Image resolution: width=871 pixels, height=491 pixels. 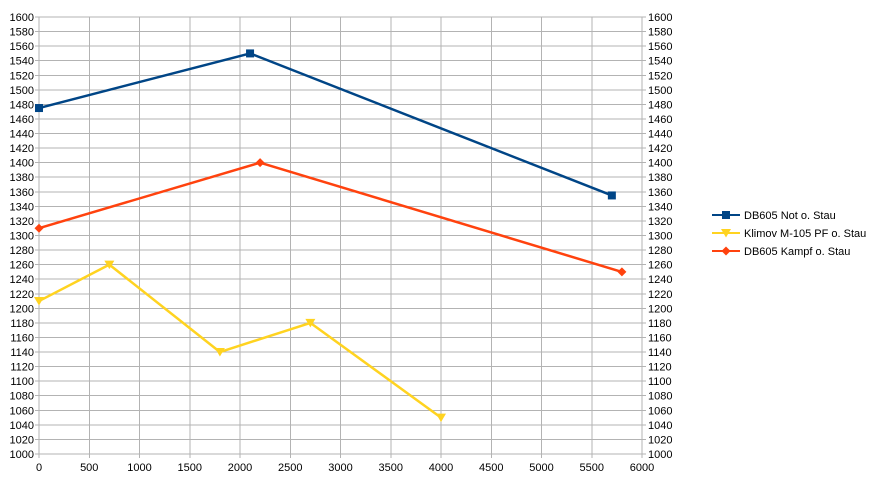 I want to click on y-tick-label-right: 1300, so click(x=660, y=237).